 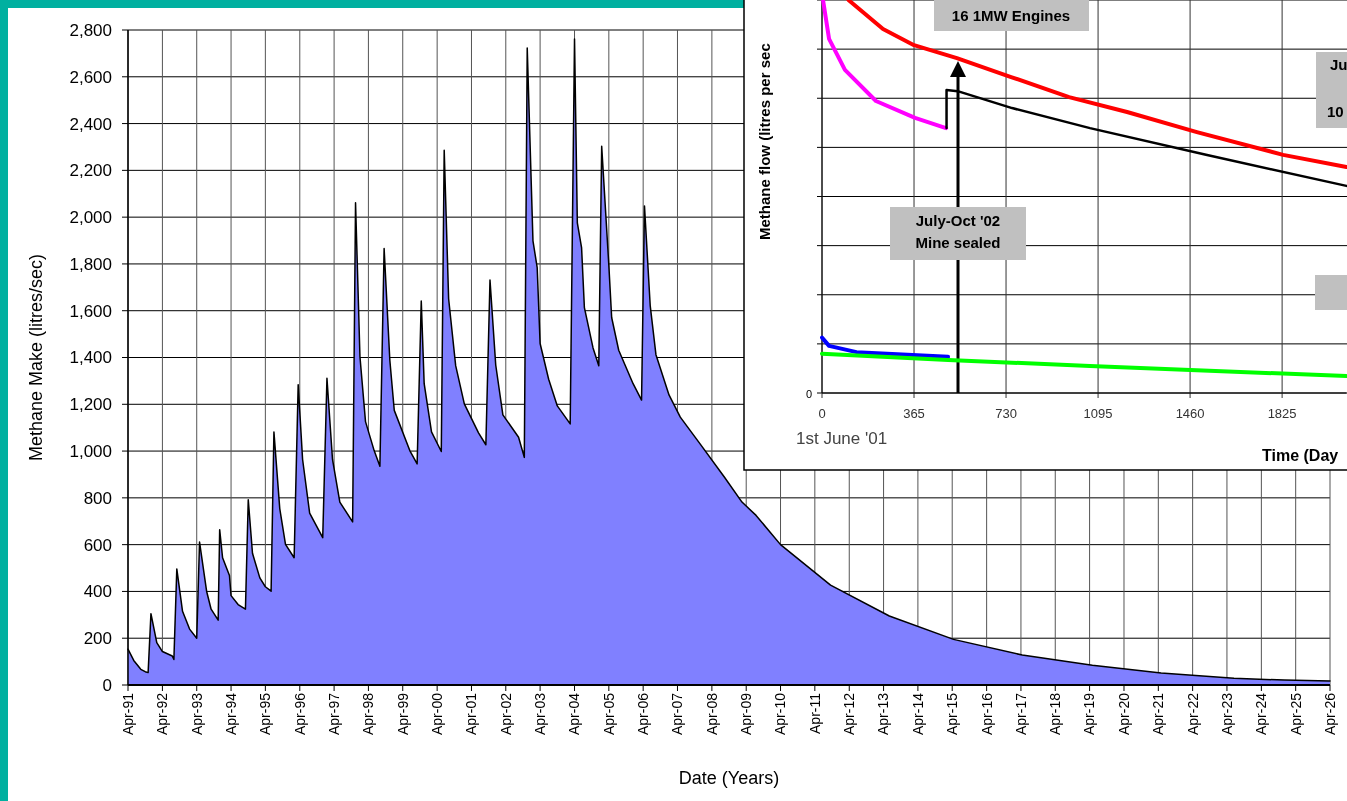 I want to click on x-tick-label: Apr-97, so click(x=334, y=714).